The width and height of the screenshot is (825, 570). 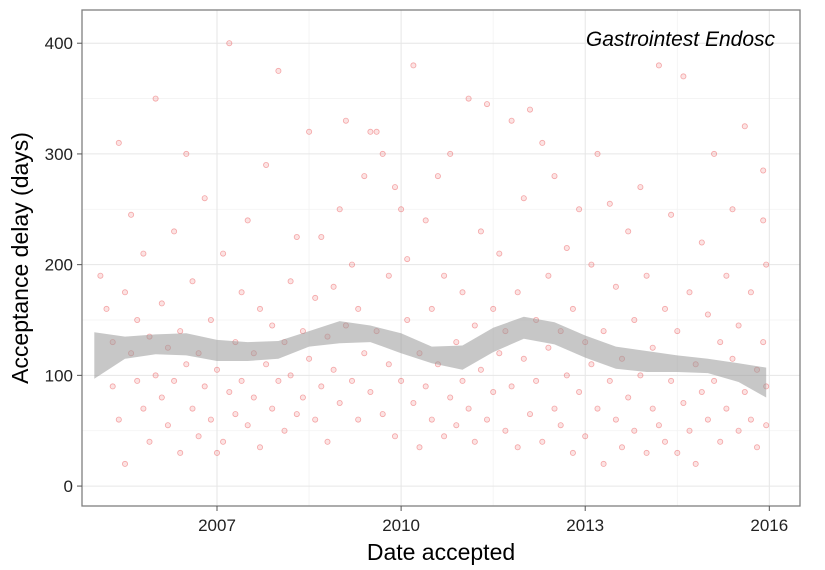 What do you see at coordinates (68, 486) in the screenshot?
I see `y-tick-label: 0` at bounding box center [68, 486].